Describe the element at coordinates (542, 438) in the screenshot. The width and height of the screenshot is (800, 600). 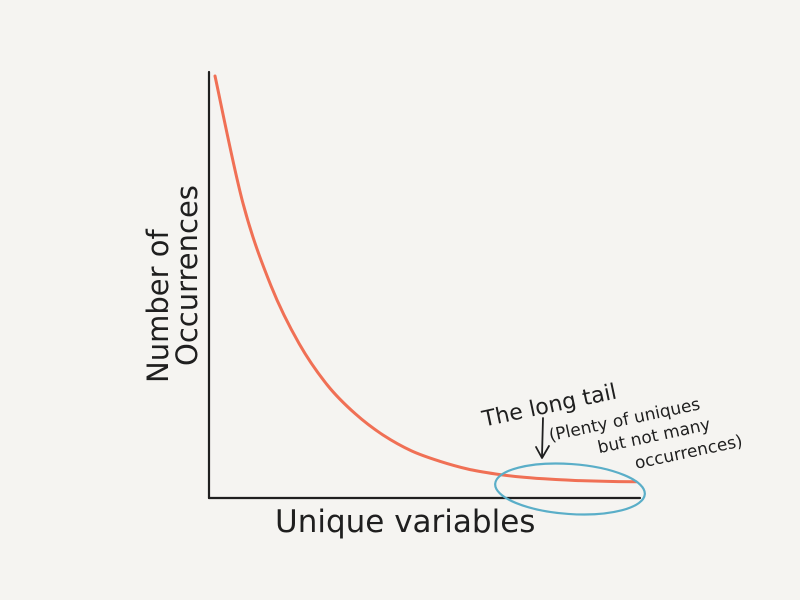
I see `annotation-arrow` at that location.